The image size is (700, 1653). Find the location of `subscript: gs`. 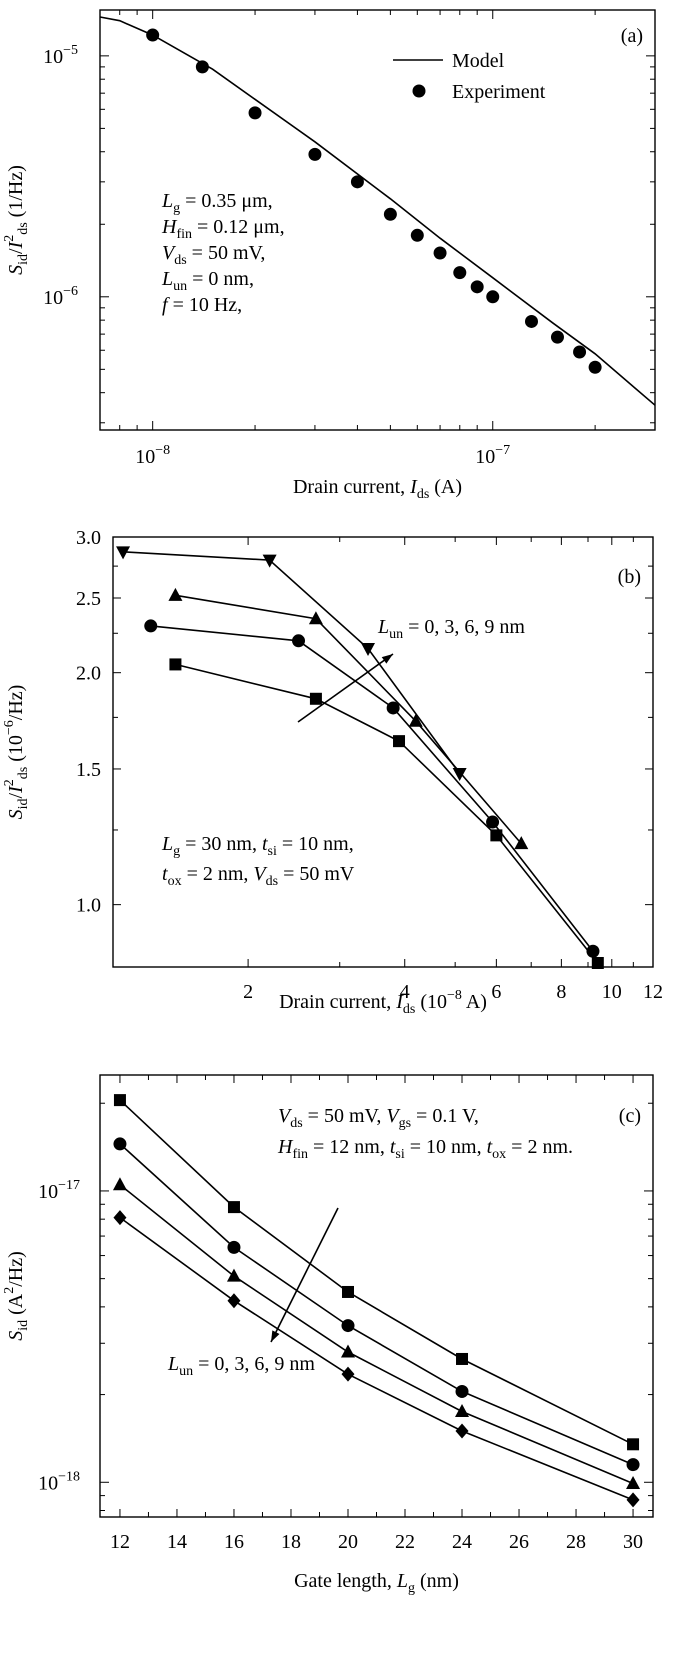

subscript: gs is located at coordinates (405, 1123).